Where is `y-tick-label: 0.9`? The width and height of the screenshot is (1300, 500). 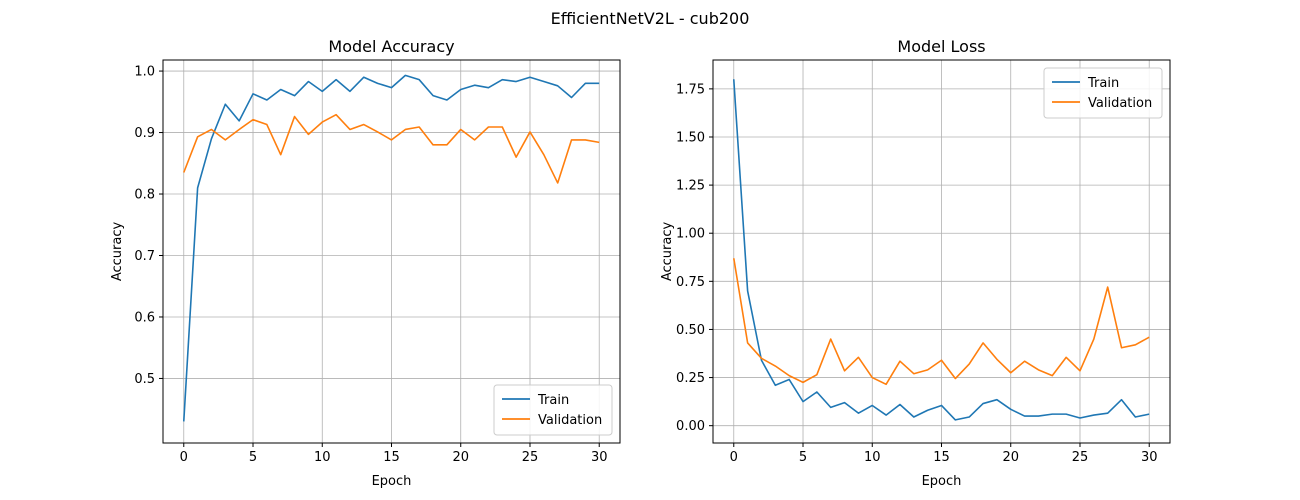
y-tick-label: 0.9 is located at coordinates (144, 133).